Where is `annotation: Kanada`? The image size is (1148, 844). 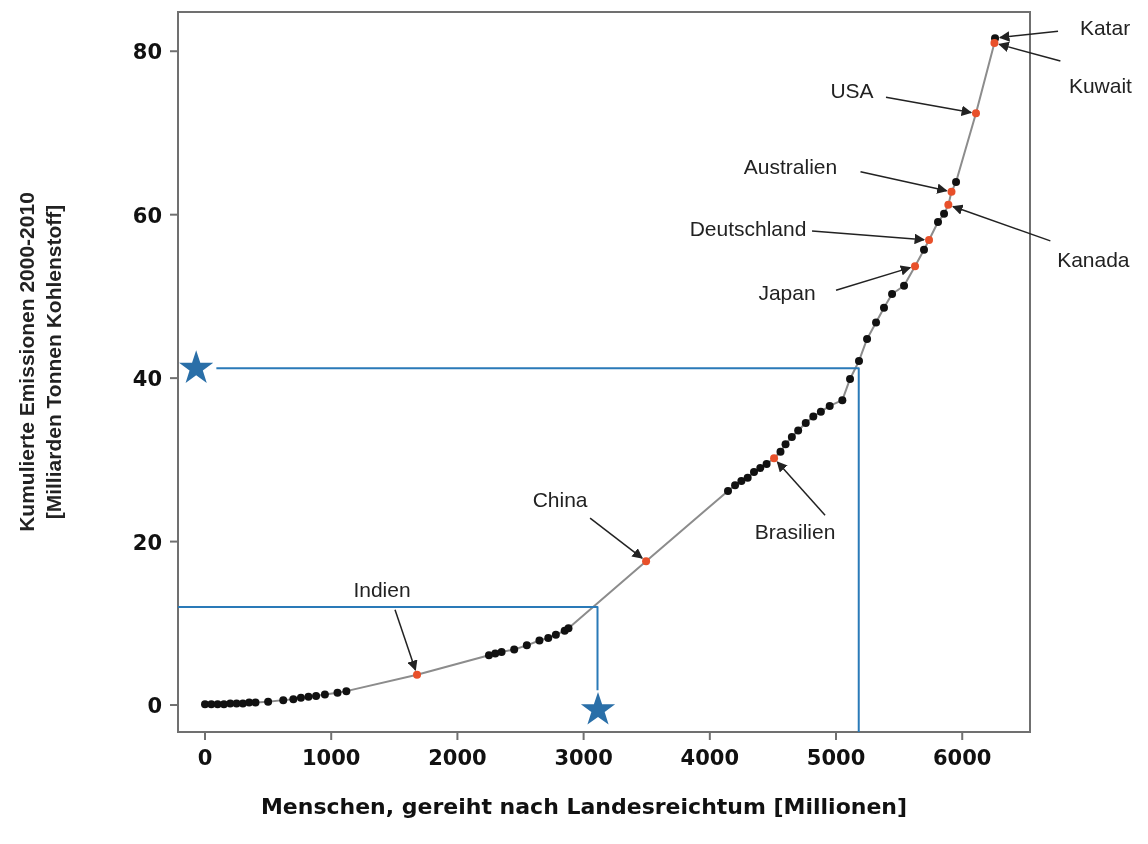 annotation: Kanada is located at coordinates (1093, 259).